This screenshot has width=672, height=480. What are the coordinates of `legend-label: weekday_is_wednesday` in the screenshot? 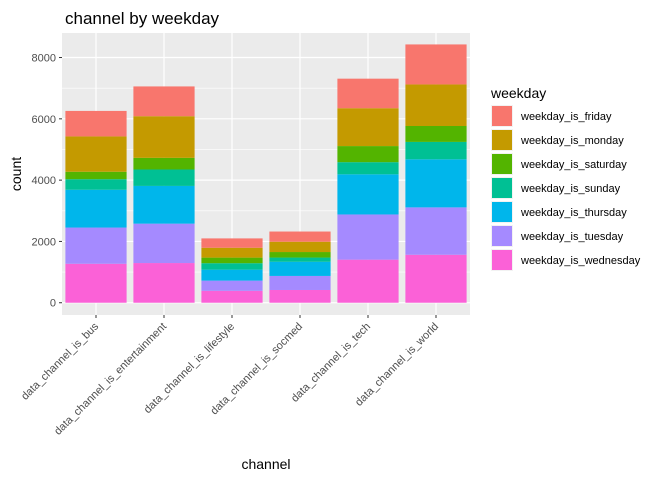 It's located at (580, 261).